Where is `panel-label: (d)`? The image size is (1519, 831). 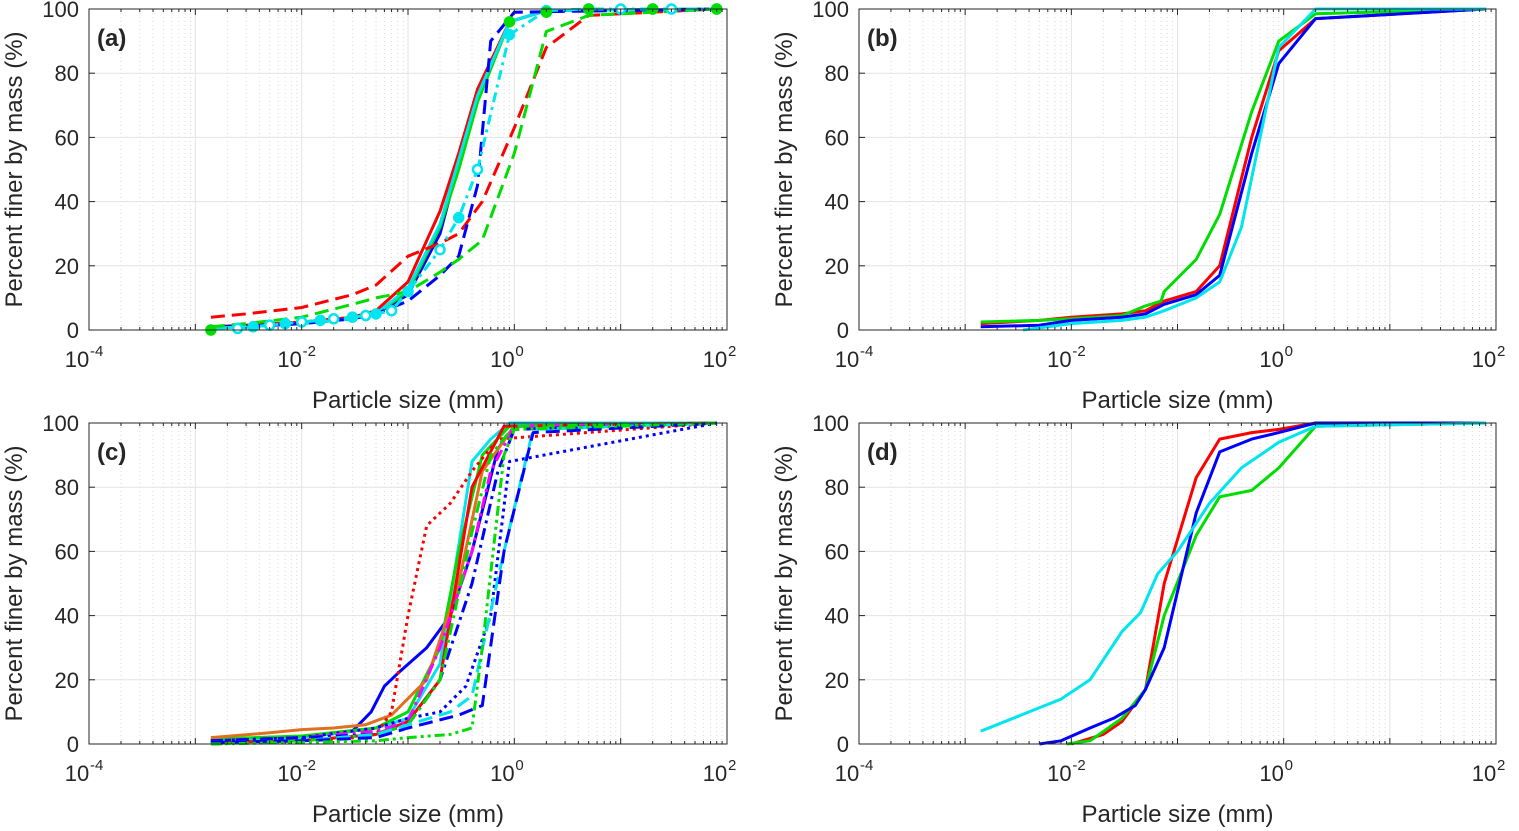
panel-label: (d) is located at coordinates (882, 452).